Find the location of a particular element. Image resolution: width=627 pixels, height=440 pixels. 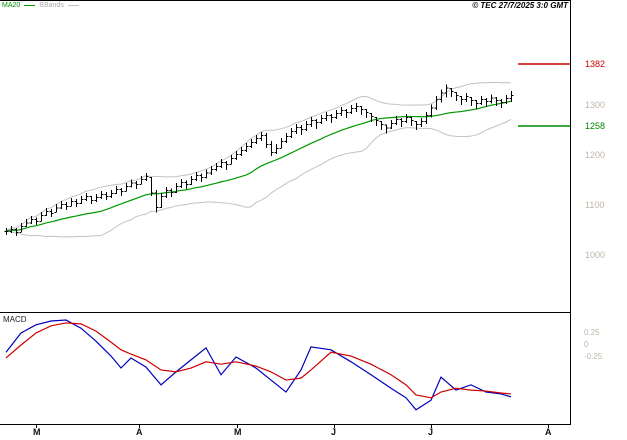

time-axis-label-0: M is located at coordinates (37, 432).